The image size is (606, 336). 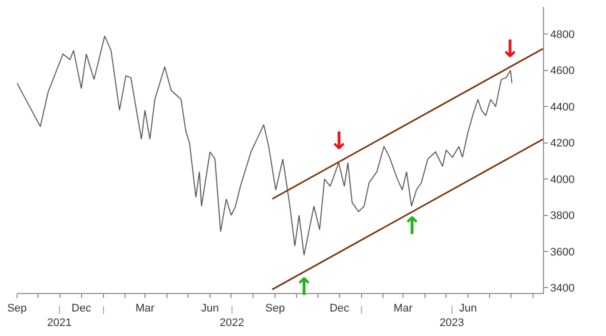 I want to click on y-tick-label: 3400, so click(x=562, y=288).